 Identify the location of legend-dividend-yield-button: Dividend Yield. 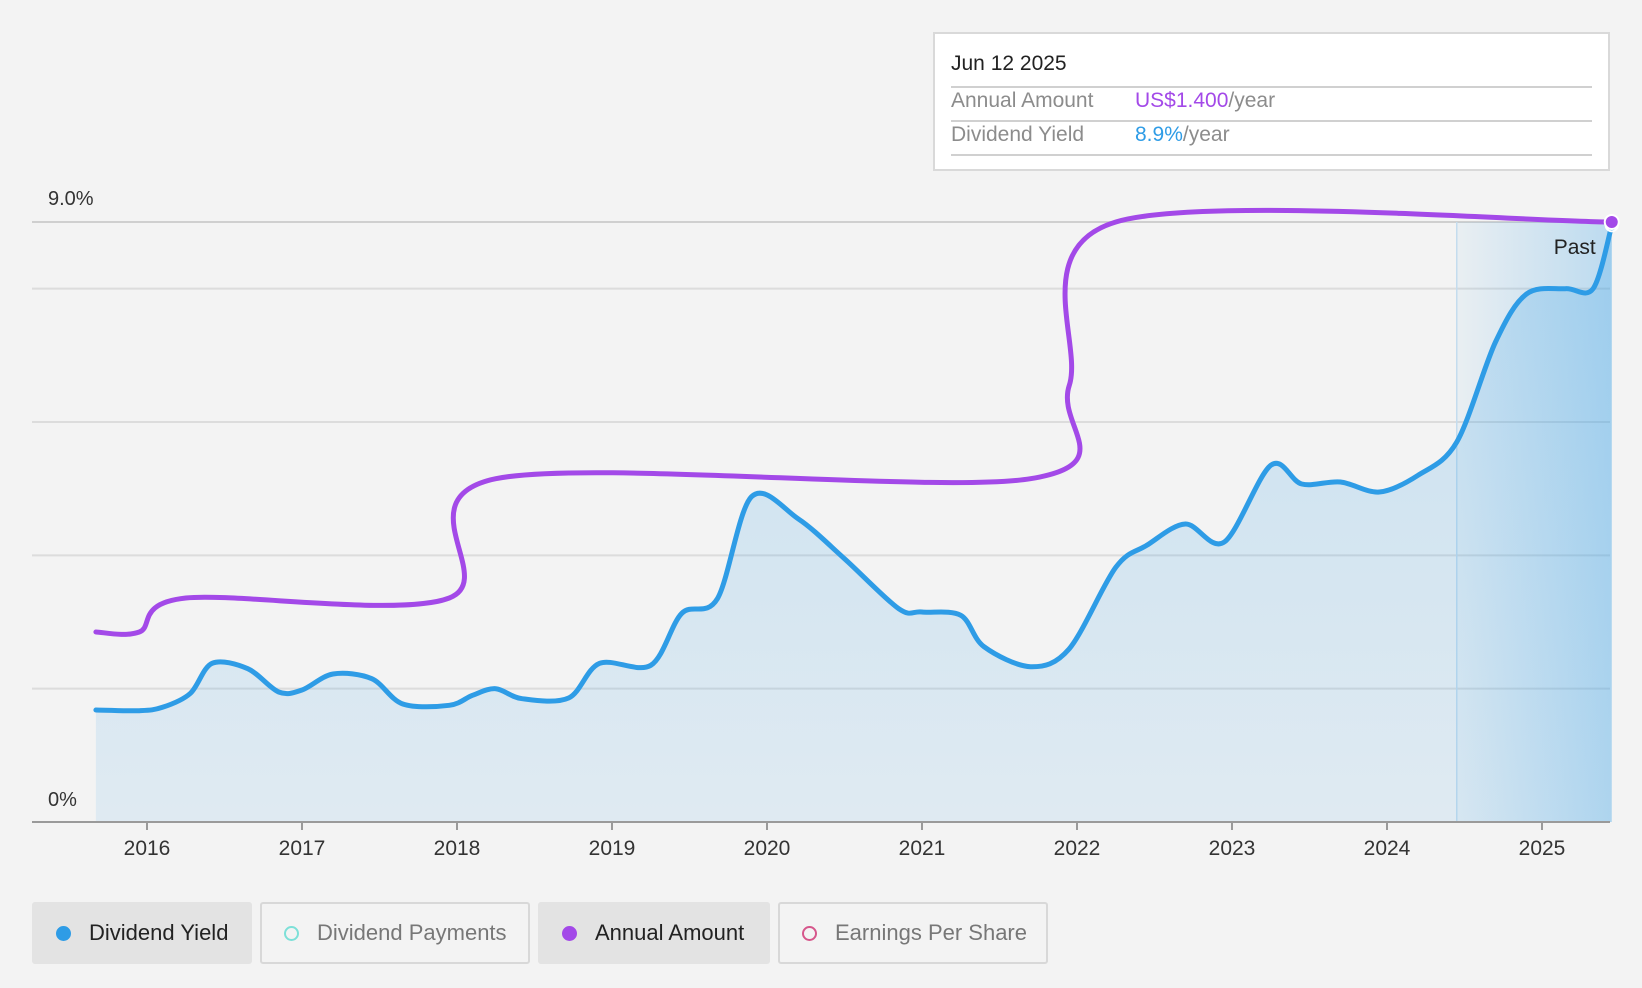
(142, 933).